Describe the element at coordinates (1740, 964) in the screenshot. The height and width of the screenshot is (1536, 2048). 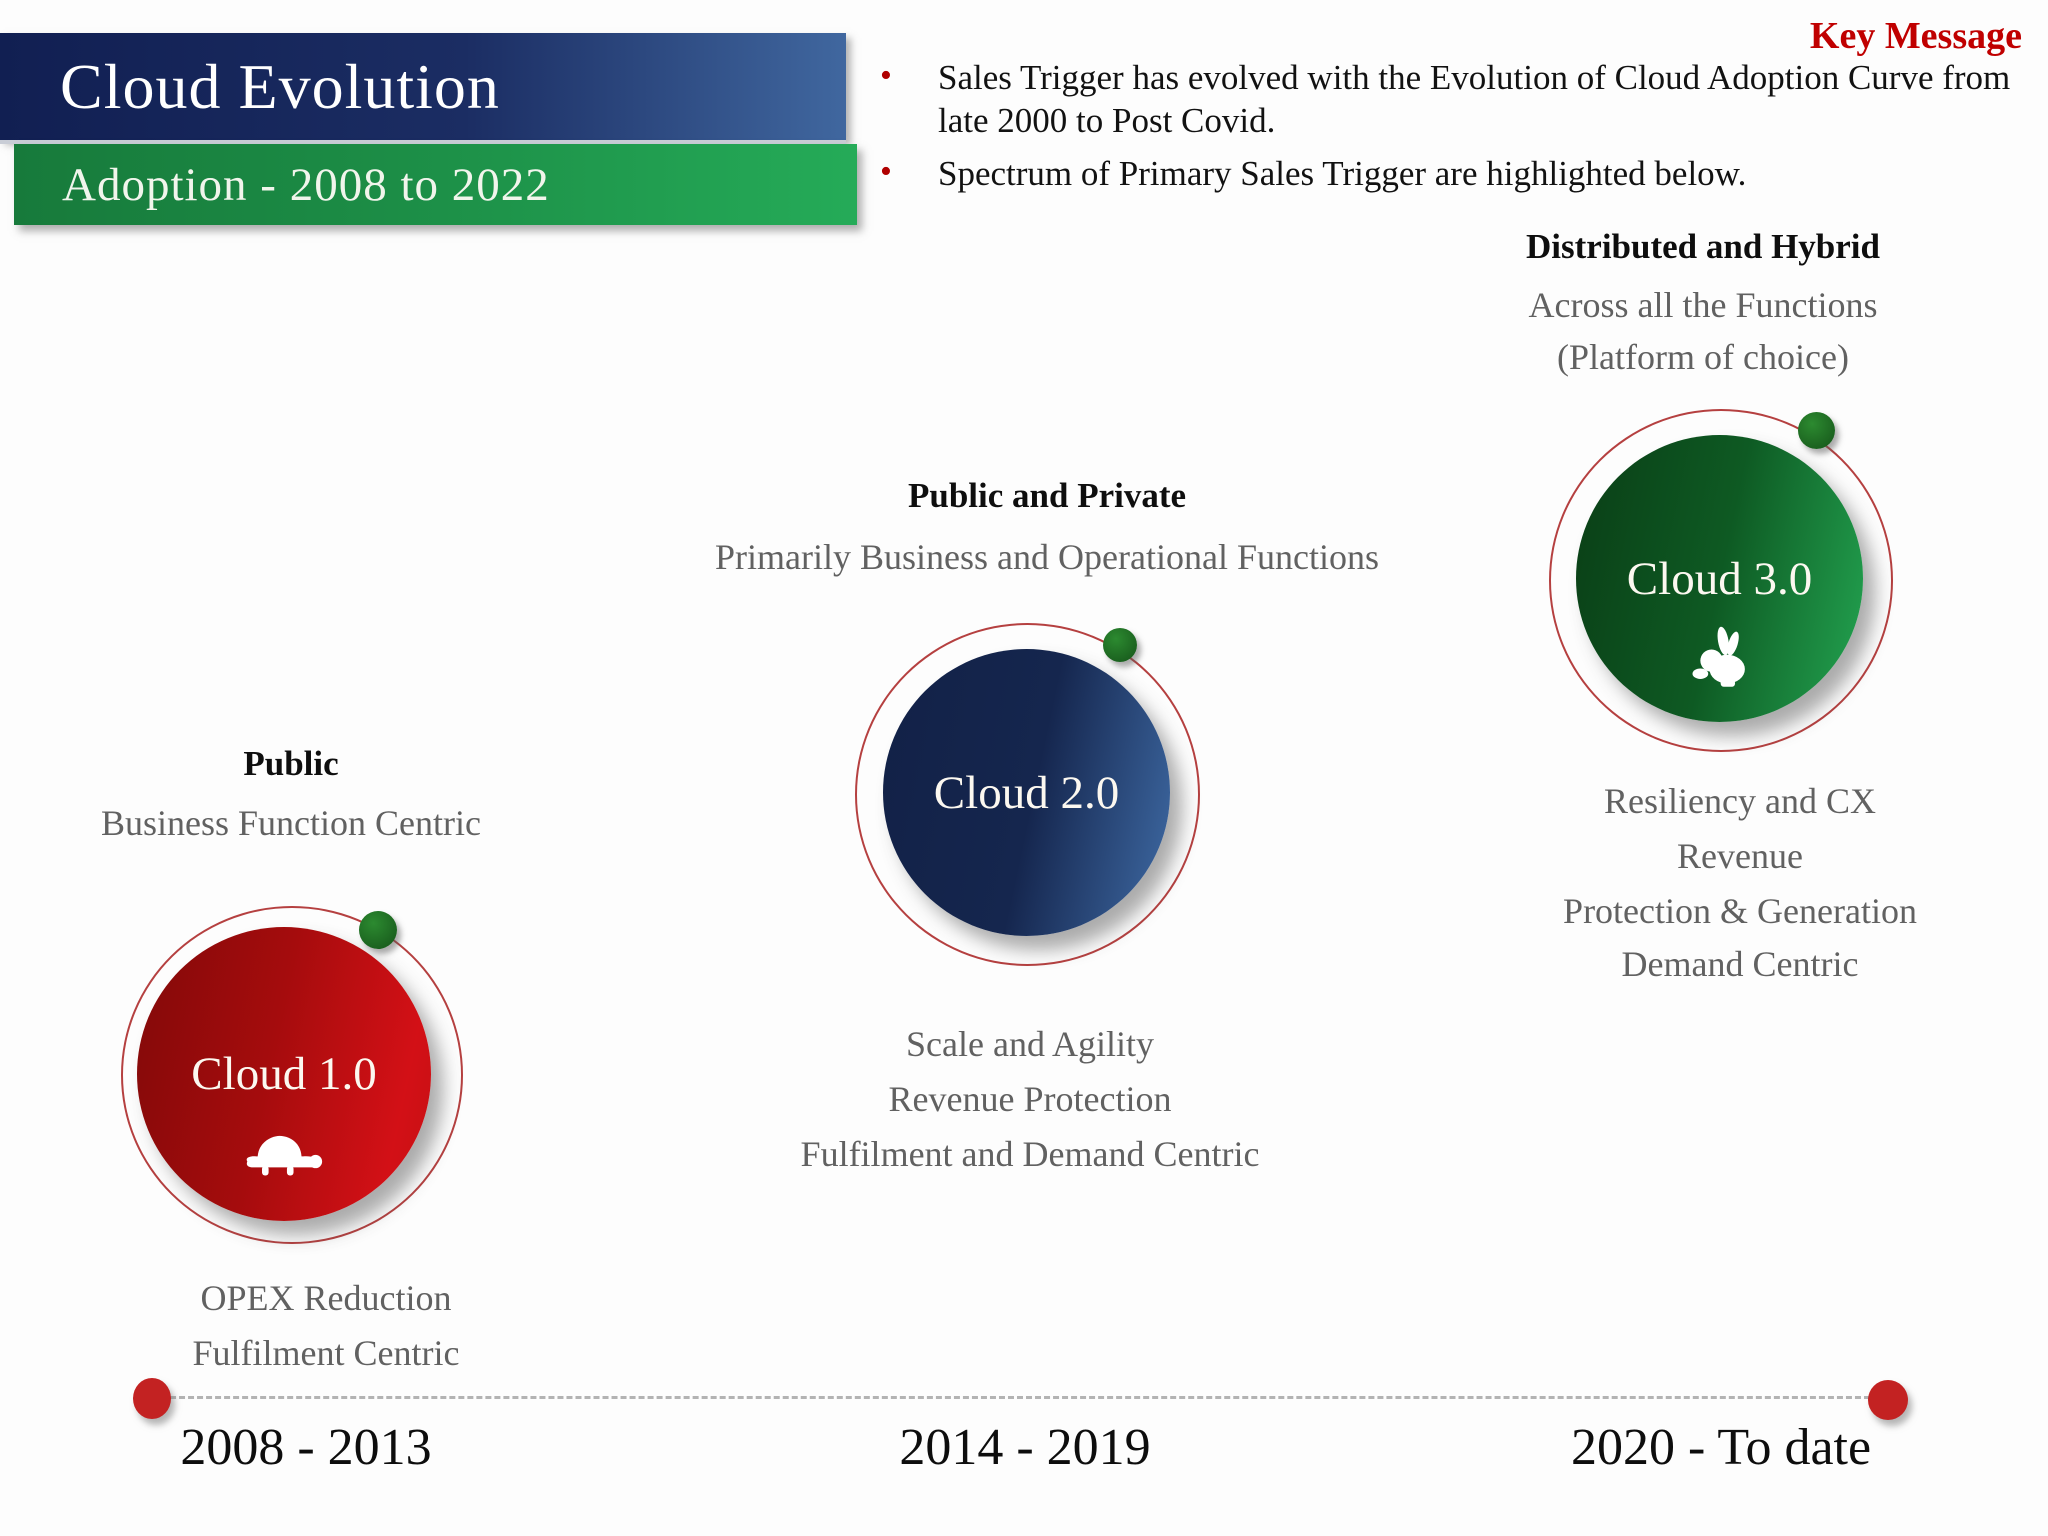
I see `stage-trigger: Demand Centric` at that location.